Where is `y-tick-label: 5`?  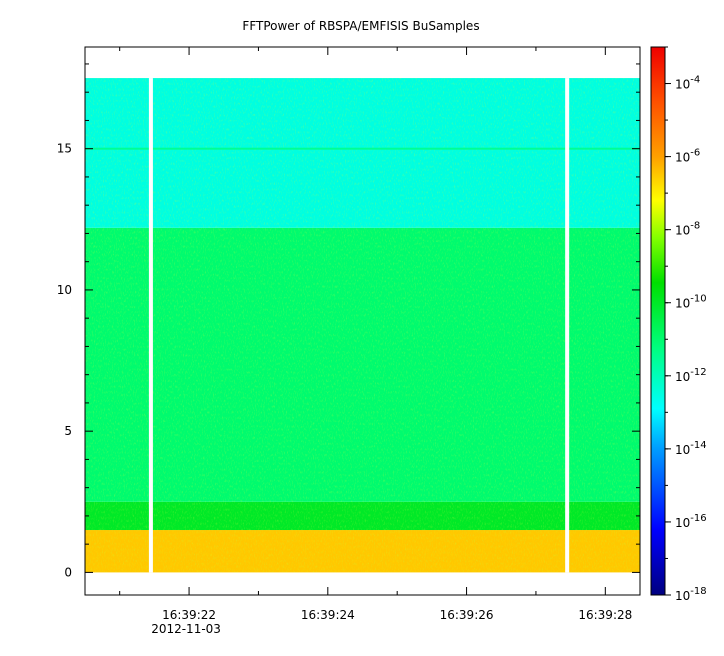
y-tick-label: 5 is located at coordinates (68, 431).